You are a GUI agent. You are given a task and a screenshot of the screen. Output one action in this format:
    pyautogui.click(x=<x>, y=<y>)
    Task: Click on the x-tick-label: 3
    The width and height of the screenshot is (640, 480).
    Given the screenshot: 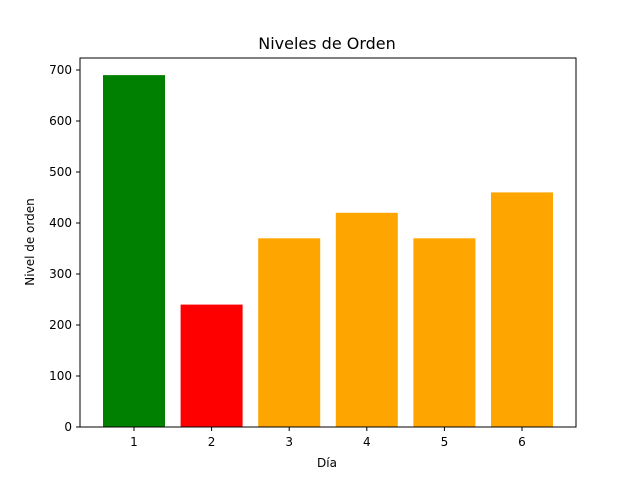 What is the action you would take?
    pyautogui.click(x=289, y=442)
    